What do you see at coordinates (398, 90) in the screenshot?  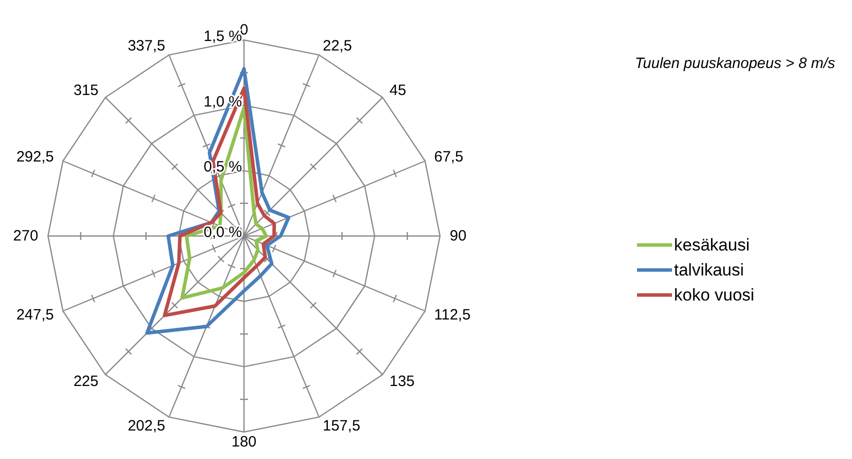 I see `spoke-label: 45` at bounding box center [398, 90].